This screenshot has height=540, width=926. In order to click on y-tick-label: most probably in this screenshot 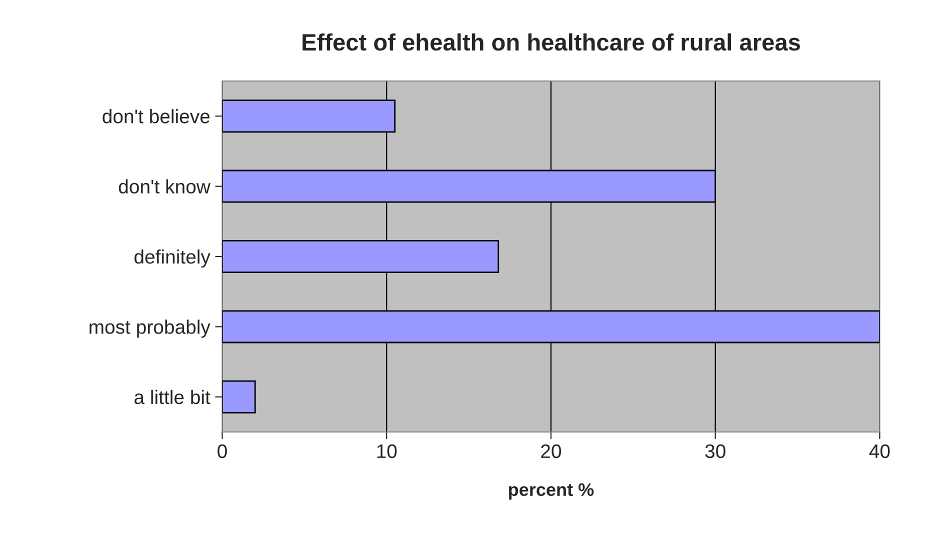, I will do `click(150, 329)`.